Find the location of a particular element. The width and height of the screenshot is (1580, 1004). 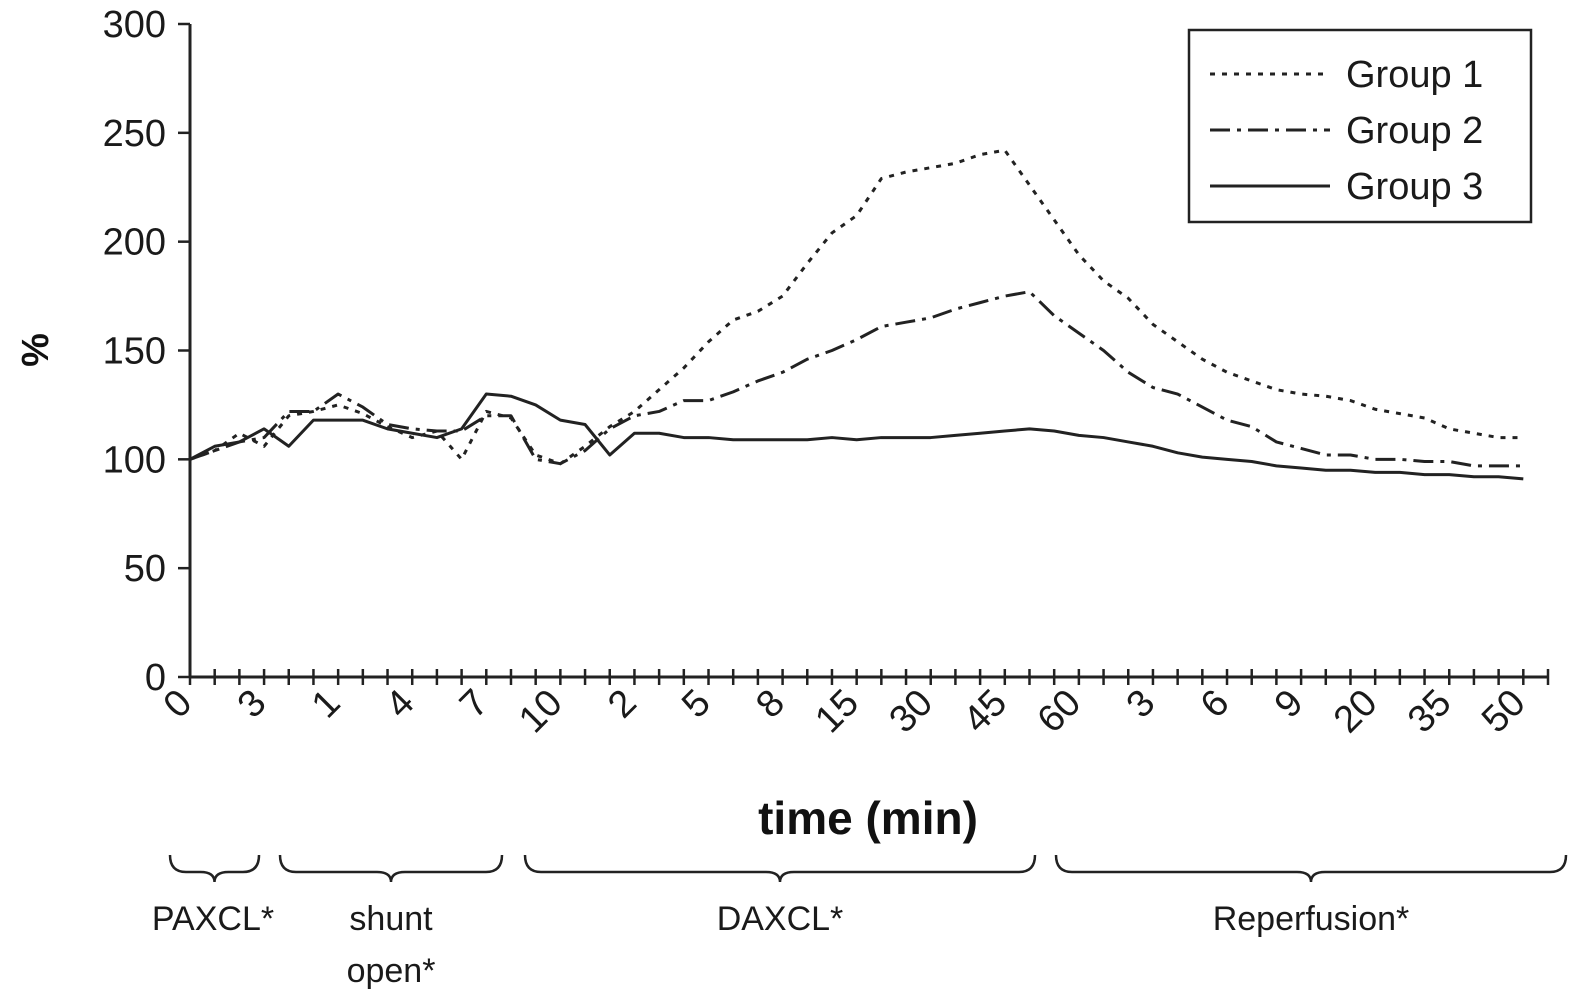

y-tick-label: 100 is located at coordinates (134, 460).